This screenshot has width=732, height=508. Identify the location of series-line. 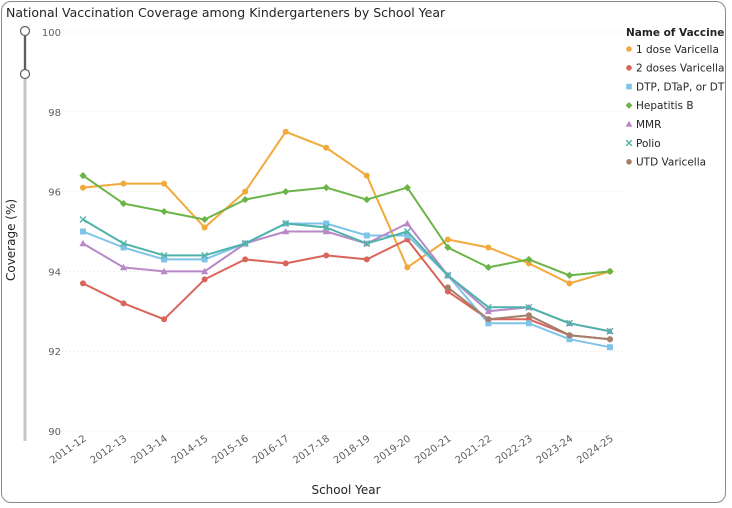
(346, 289).